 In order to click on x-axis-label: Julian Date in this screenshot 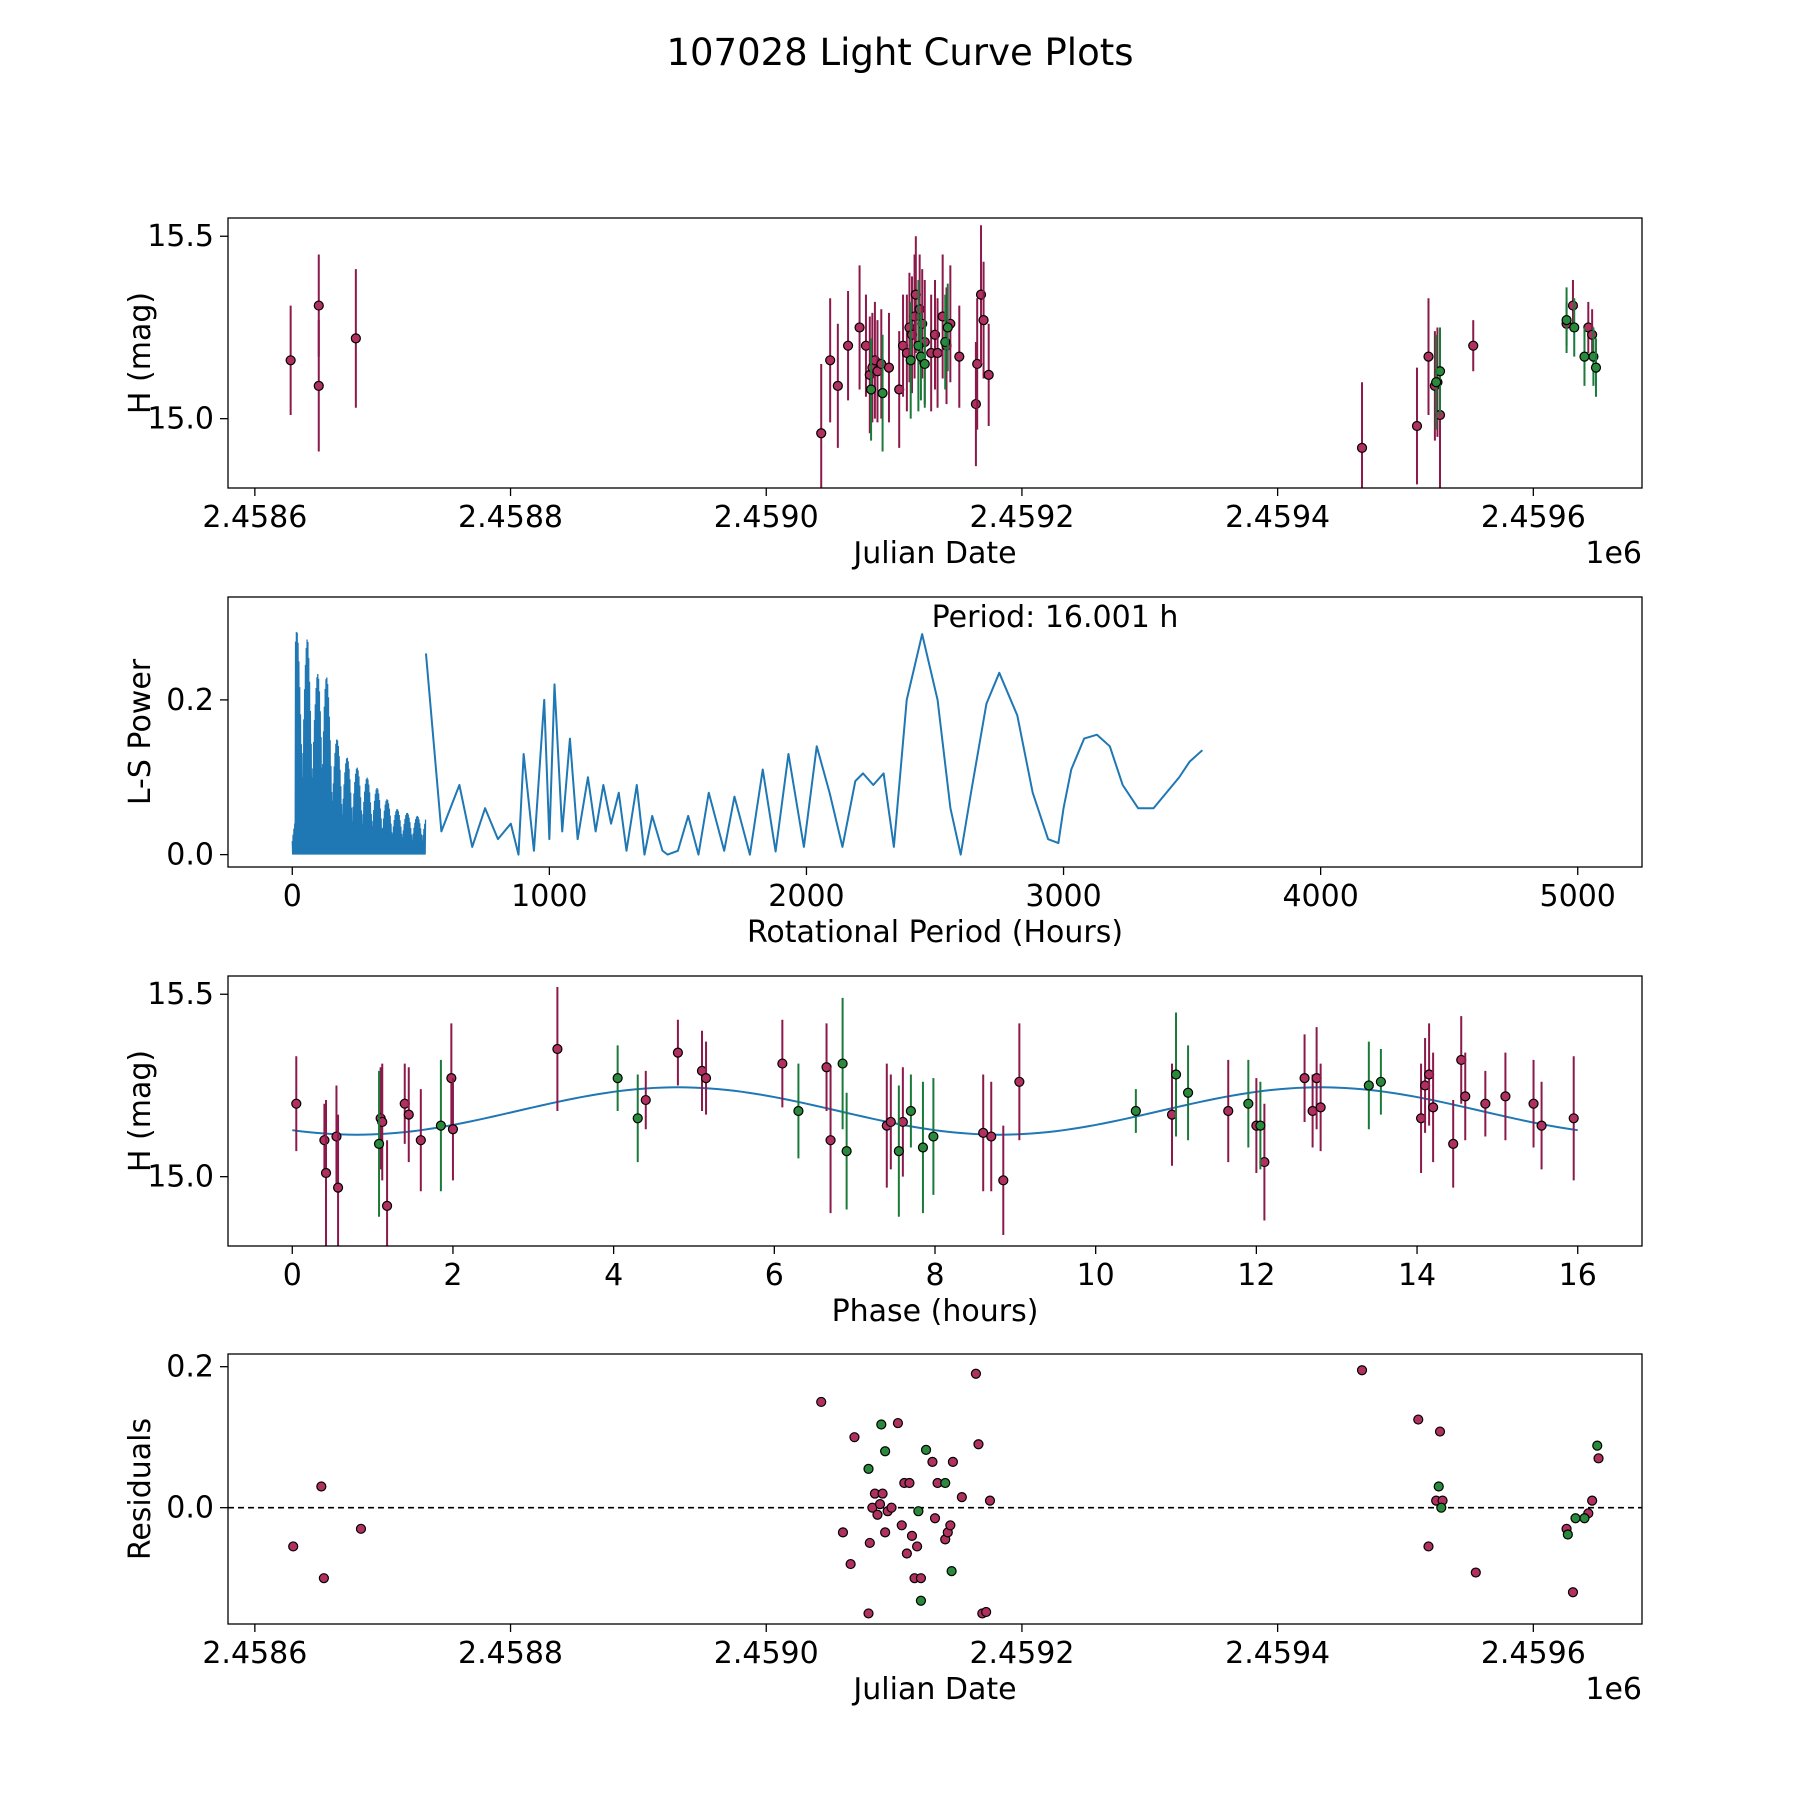, I will do `click(933, 553)`.